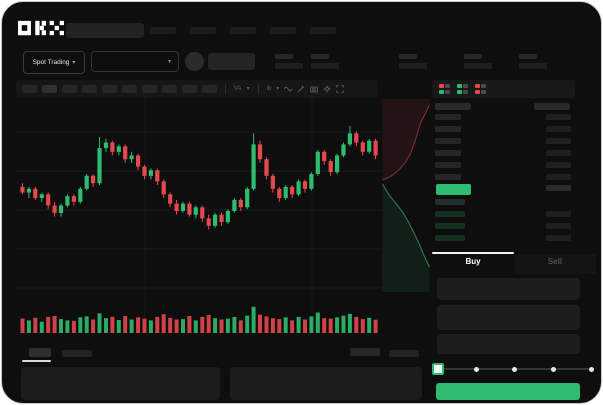  I want to click on market-type-dropdown: Spot Trading ▾, so click(54, 62).